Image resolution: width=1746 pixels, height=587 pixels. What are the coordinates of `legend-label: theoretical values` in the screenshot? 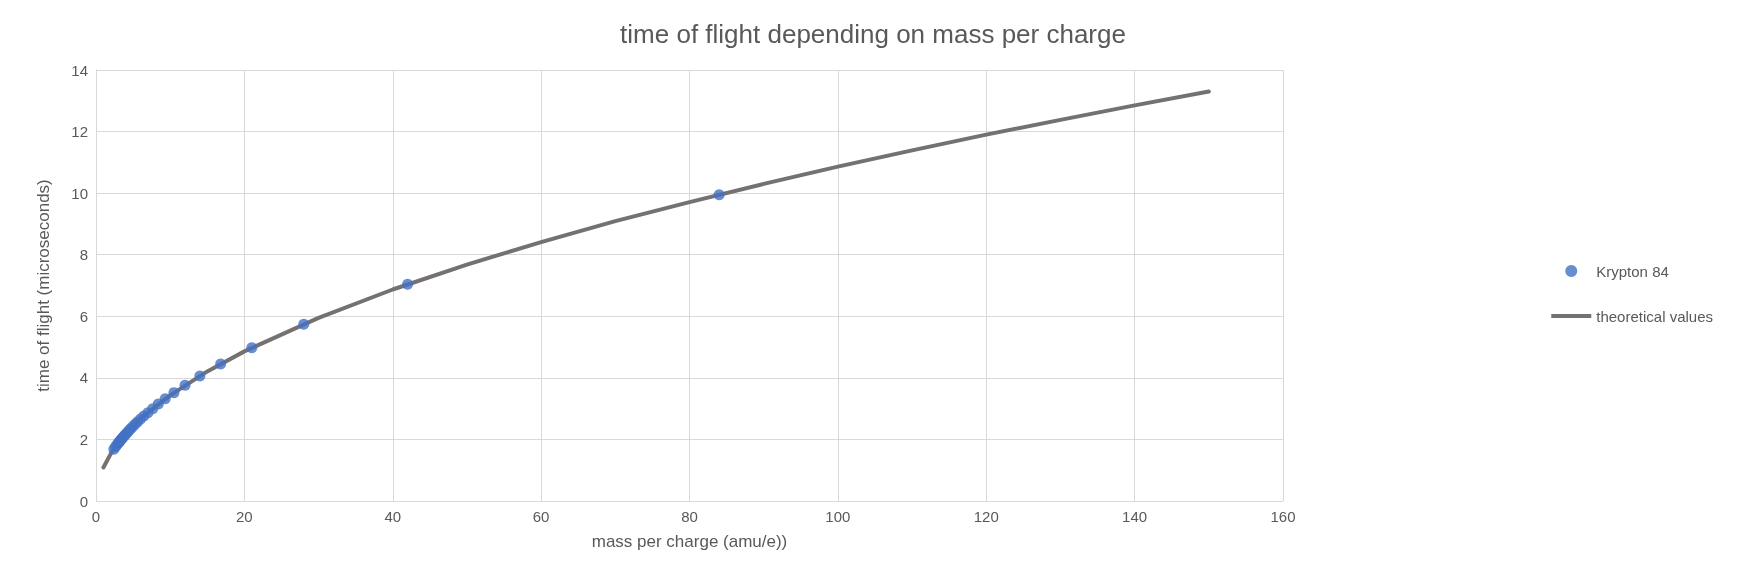 It's located at (1654, 316).